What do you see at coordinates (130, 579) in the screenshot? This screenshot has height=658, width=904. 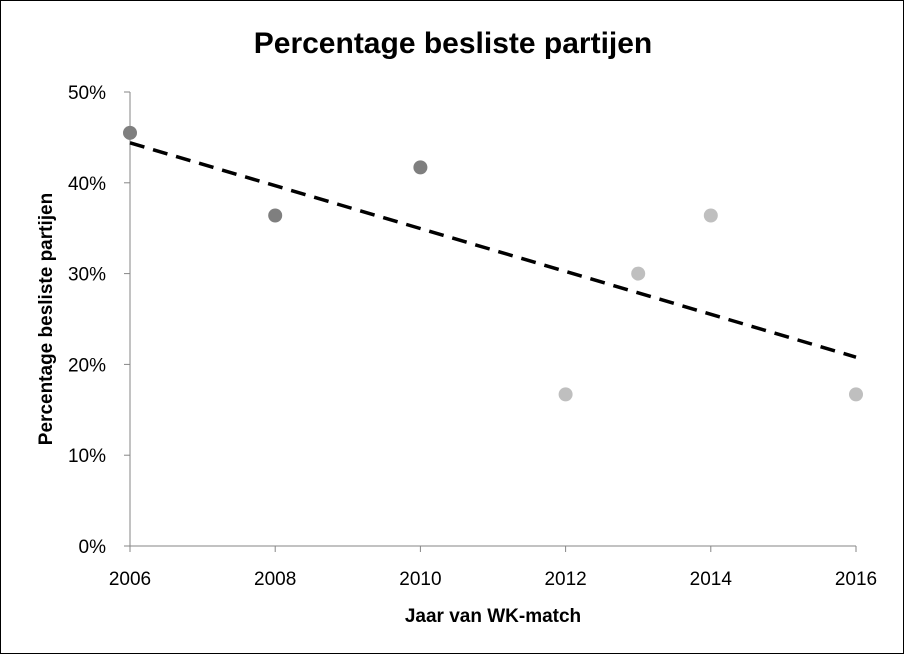 I see `x-tick-label: 2006` at bounding box center [130, 579].